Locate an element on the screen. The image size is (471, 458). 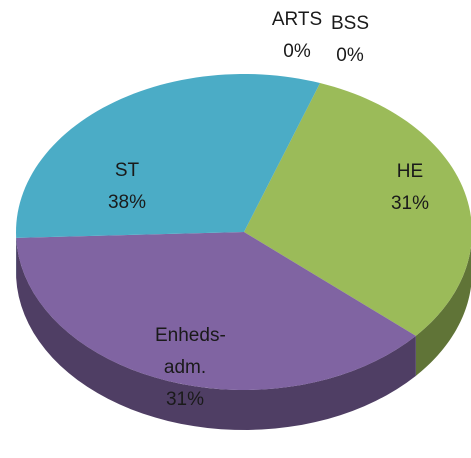
slice-label: BSS 0% is located at coordinates (350, 40).